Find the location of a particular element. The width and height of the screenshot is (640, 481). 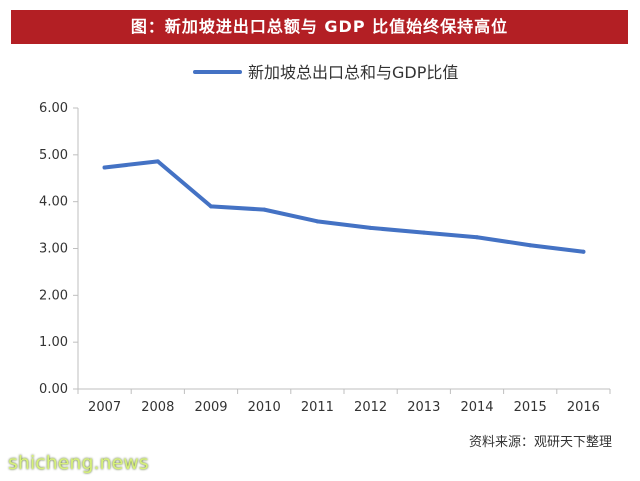

chart-title-banner: 图：新加坡进出口总额与 GDP 比值始终保持高位 is located at coordinates (319, 27).